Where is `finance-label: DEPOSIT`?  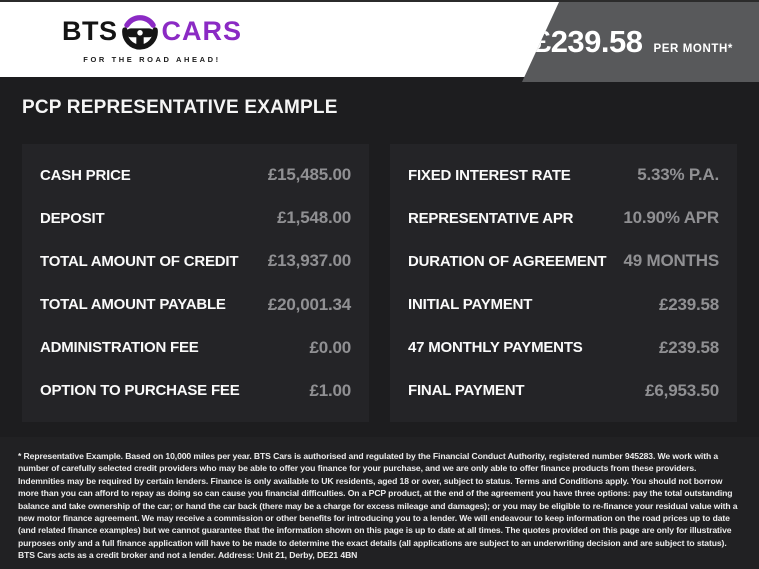
finance-label: DEPOSIT is located at coordinates (72, 218).